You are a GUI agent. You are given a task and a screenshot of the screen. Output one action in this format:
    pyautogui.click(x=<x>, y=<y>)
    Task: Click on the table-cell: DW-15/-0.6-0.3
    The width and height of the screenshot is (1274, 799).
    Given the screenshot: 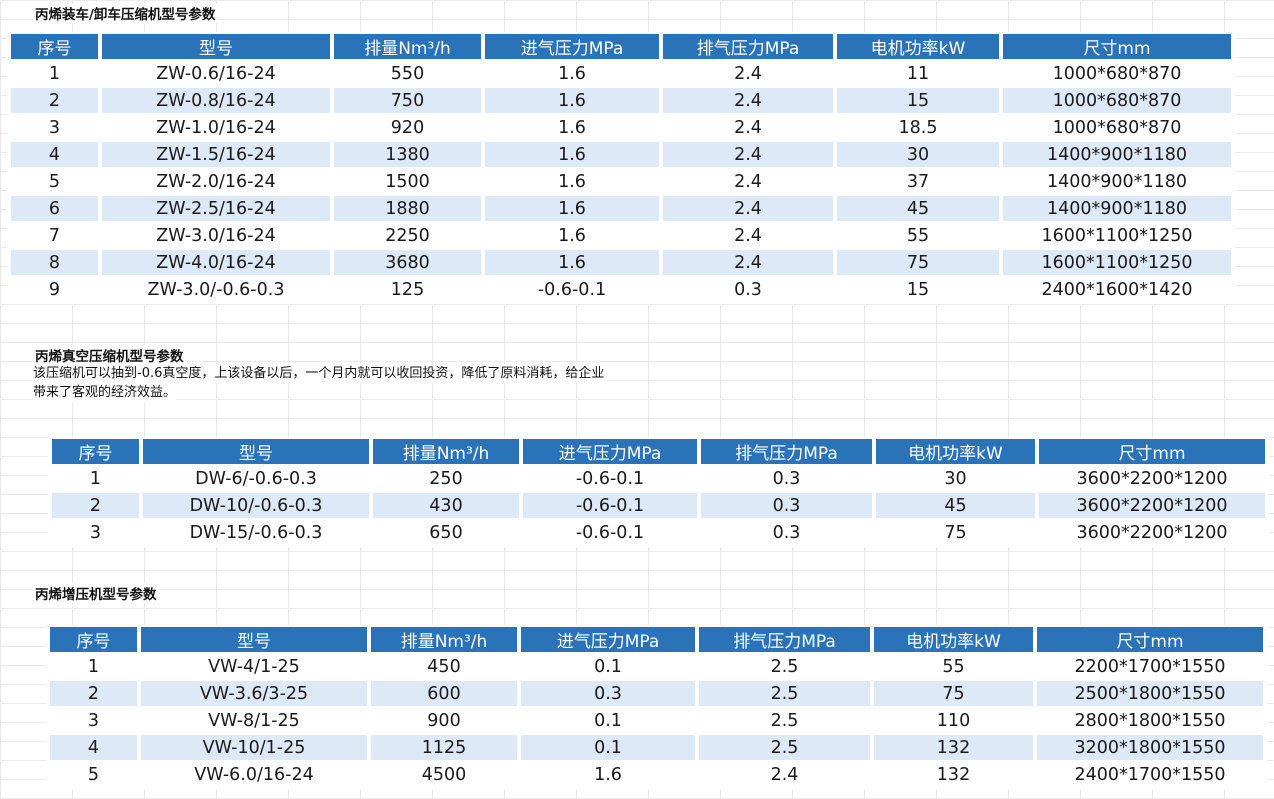 What is the action you would take?
    pyautogui.click(x=256, y=532)
    